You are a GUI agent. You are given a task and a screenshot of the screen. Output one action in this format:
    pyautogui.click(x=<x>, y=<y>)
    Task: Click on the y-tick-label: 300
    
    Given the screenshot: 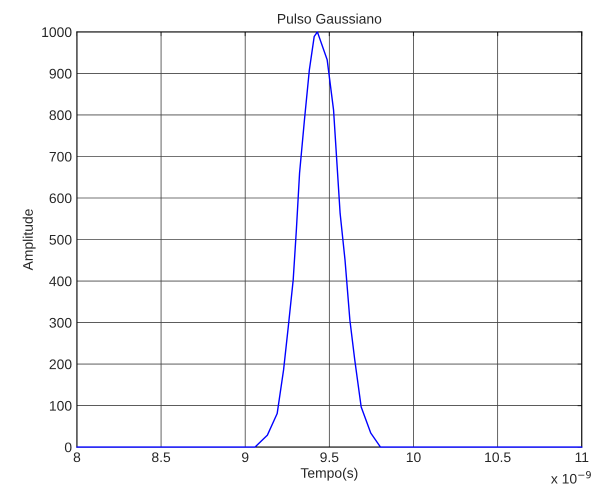 What is the action you would take?
    pyautogui.click(x=60, y=323)
    